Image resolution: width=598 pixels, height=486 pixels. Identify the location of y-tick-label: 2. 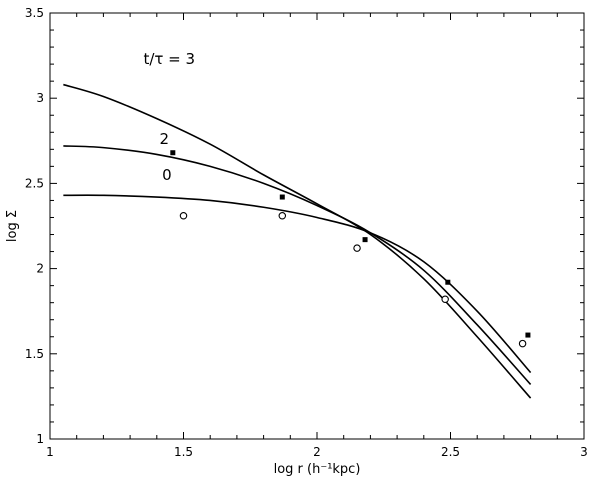
(40, 269).